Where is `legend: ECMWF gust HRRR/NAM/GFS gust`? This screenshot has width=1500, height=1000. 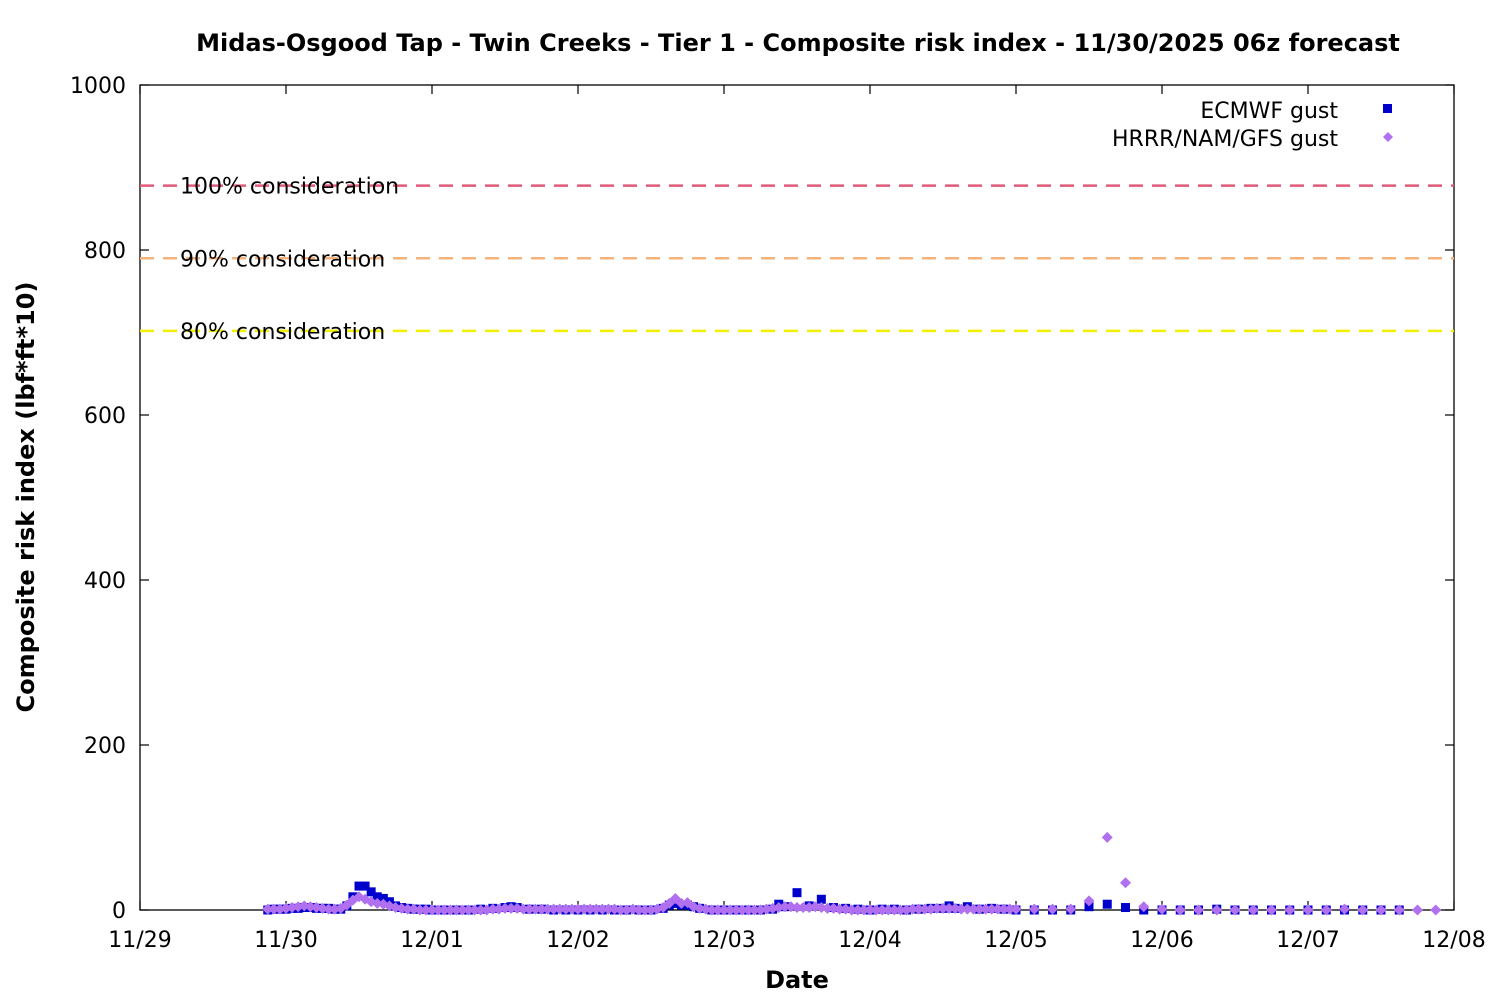
legend: ECMWF gust HRRR/NAM/GFS gust is located at coordinates (1252, 125).